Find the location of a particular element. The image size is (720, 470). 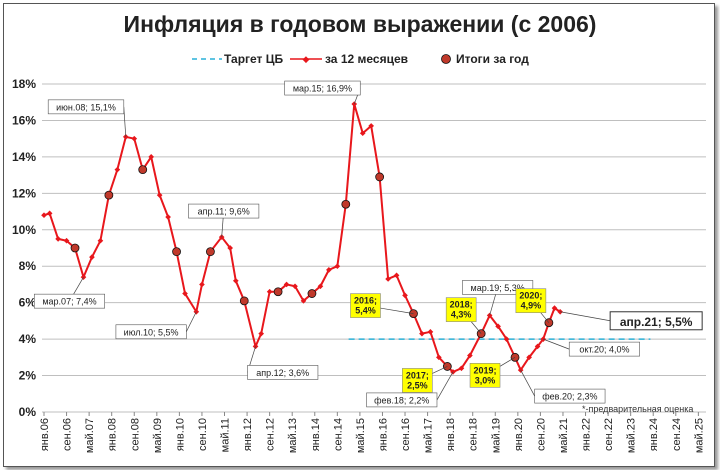

y-tick-label: 2% is located at coordinates (28, 376).